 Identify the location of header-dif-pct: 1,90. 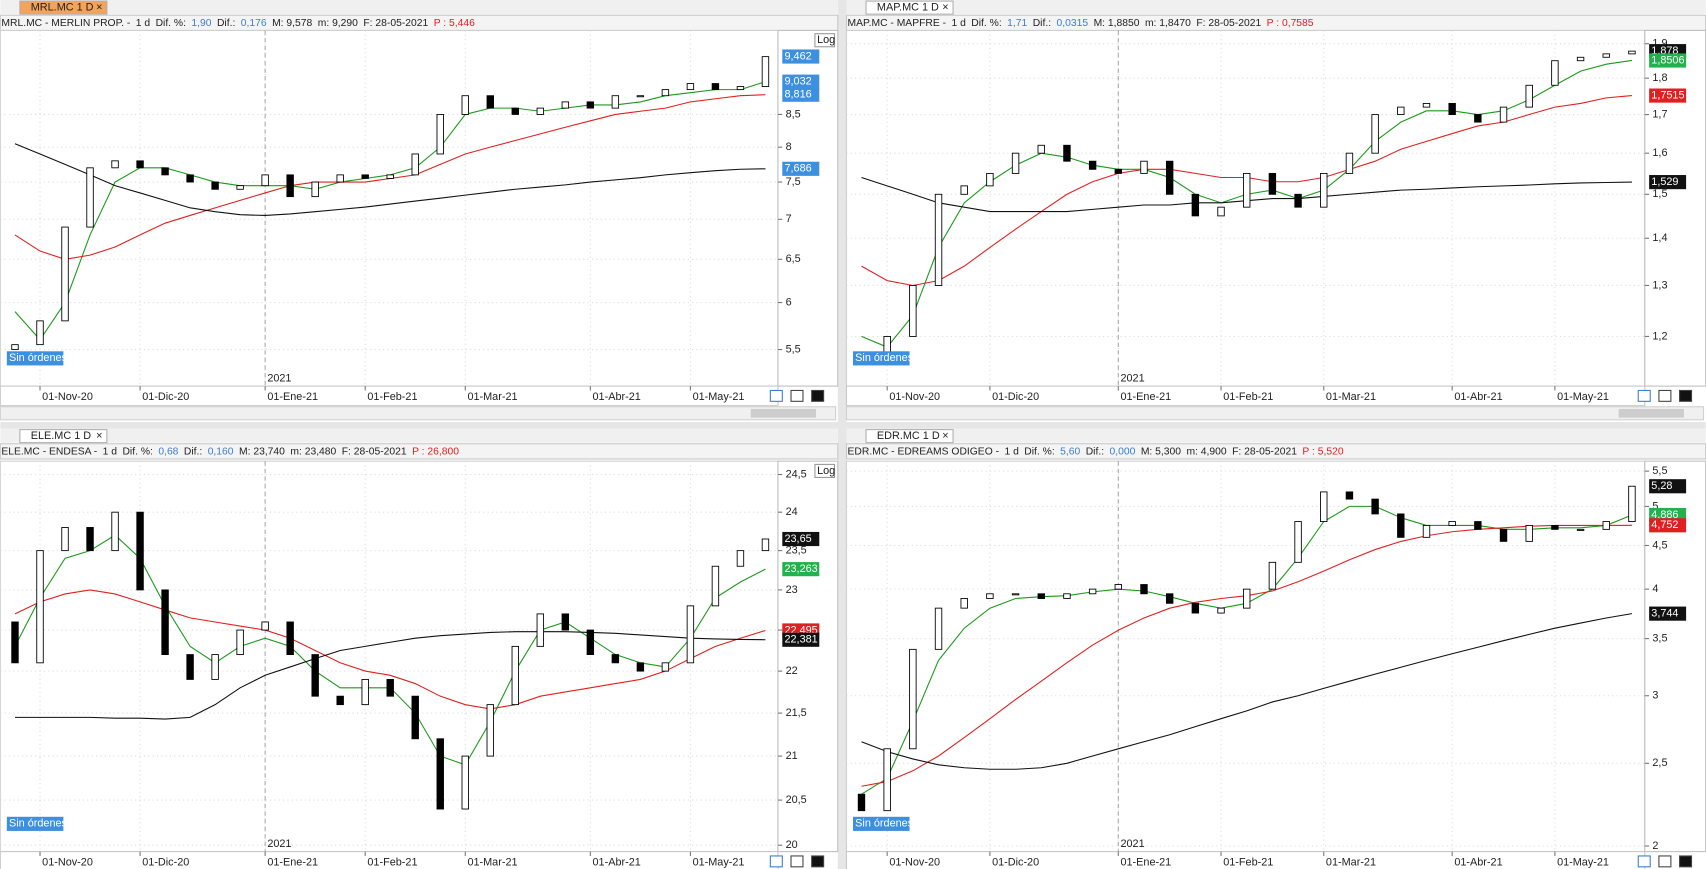
(201, 23).